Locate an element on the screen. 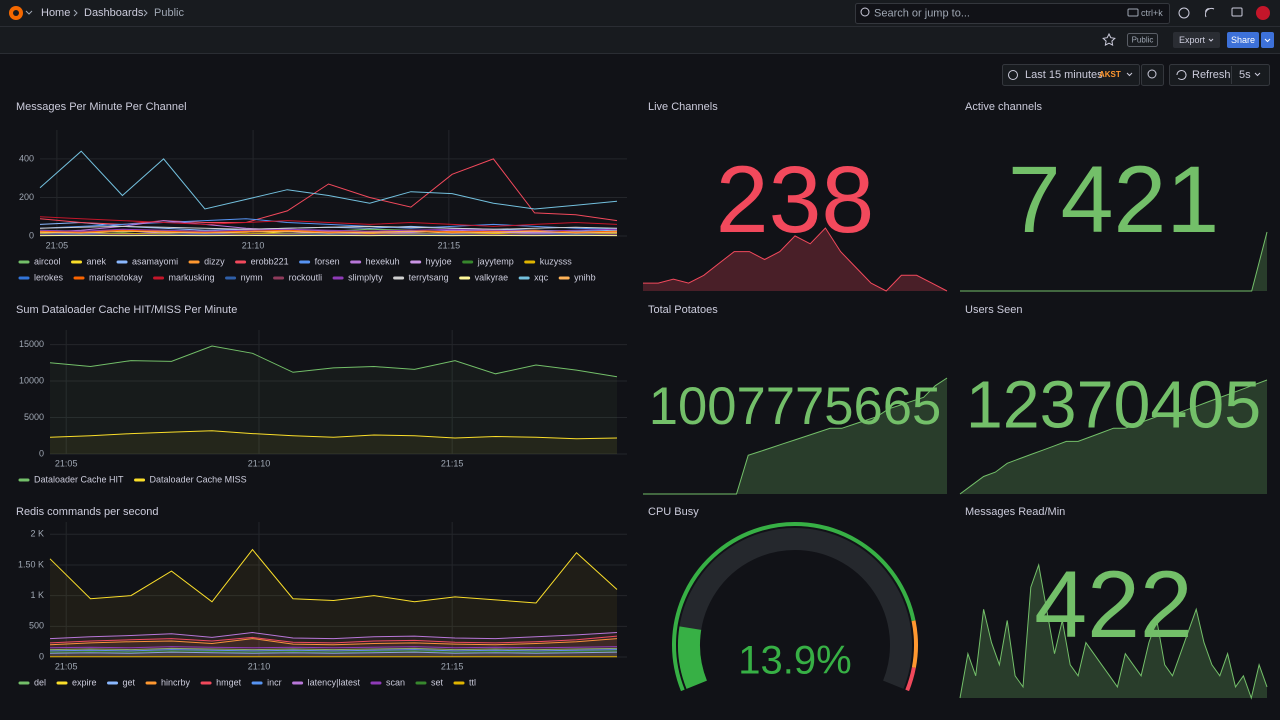 The image size is (1280, 720). legend-label: slimplyty is located at coordinates (365, 277).